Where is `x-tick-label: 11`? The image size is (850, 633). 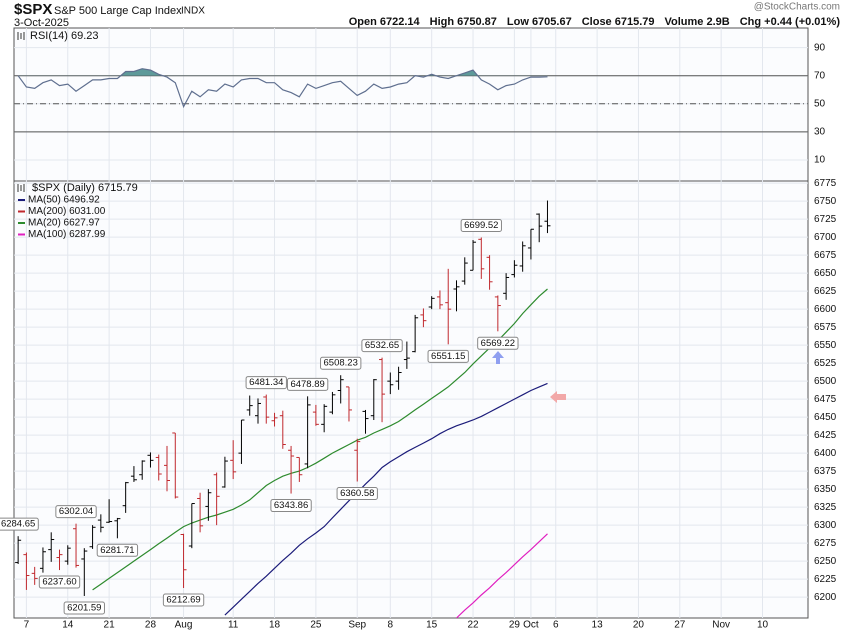
x-tick-label: 11 is located at coordinates (233, 625).